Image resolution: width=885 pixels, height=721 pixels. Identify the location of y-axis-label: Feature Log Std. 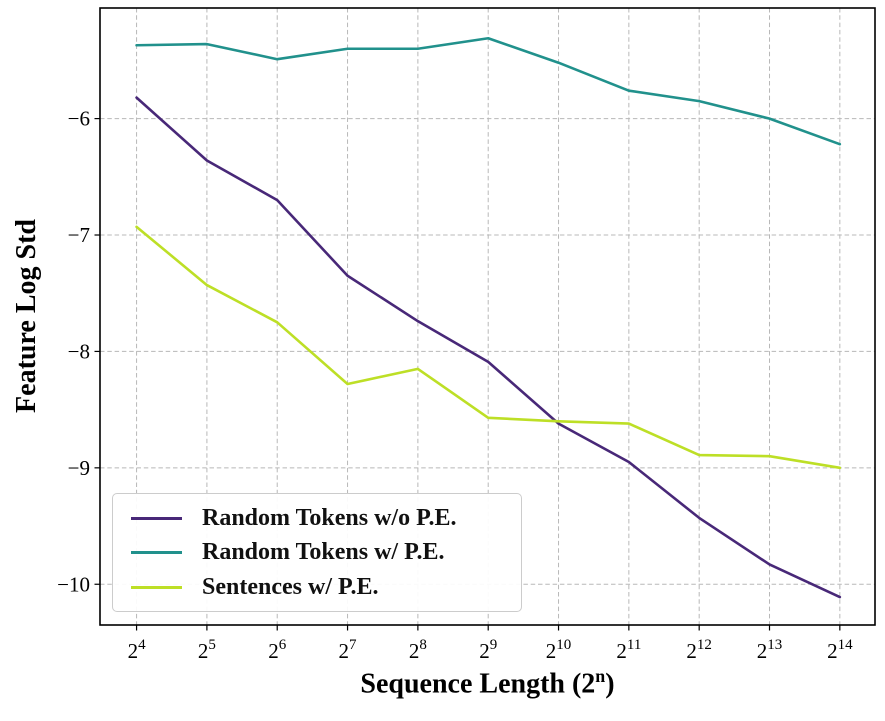
(26, 316).